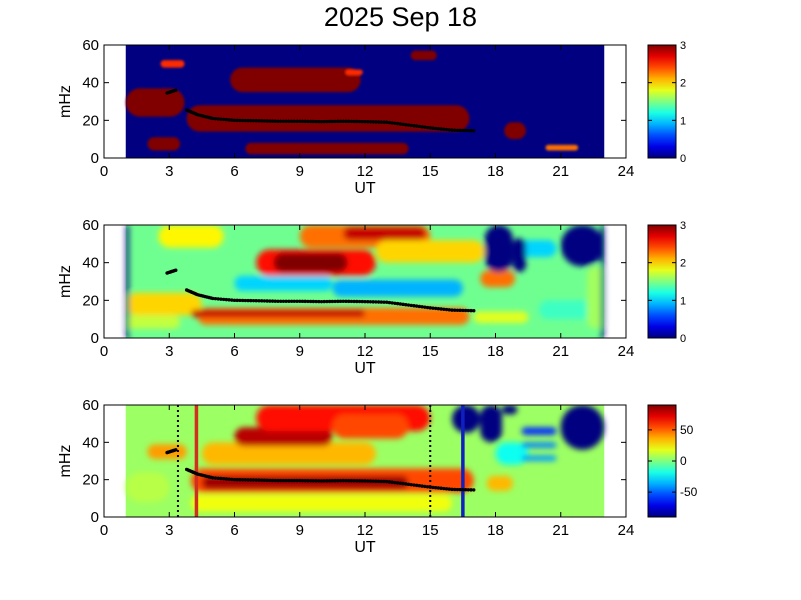 The width and height of the screenshot is (801, 600). I want to click on colorbar: 0 1 2 3, so click(666, 282).